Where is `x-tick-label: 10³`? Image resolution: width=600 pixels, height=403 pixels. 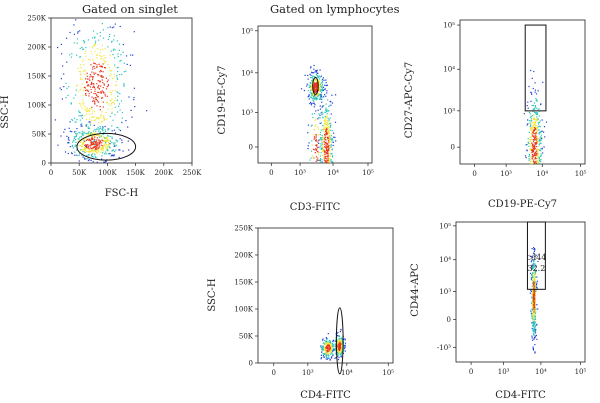
x-tick-label: 10³ is located at coordinates (506, 174).